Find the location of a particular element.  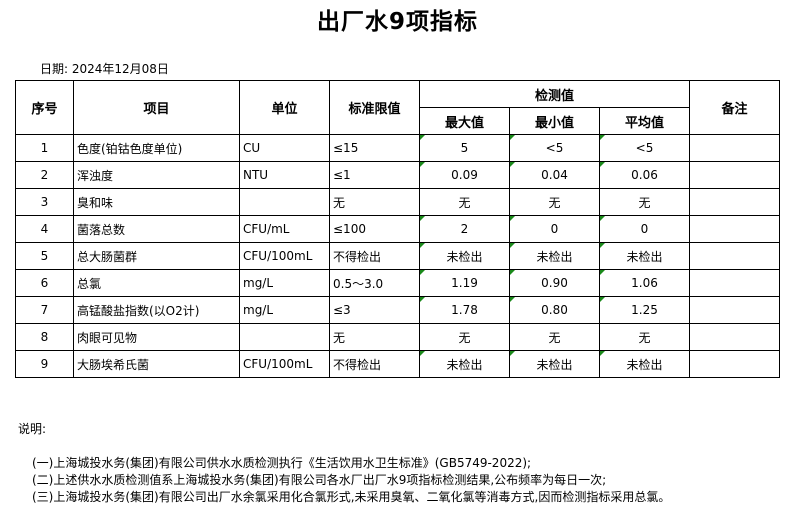

notes-label: 说明: is located at coordinates (32, 429).